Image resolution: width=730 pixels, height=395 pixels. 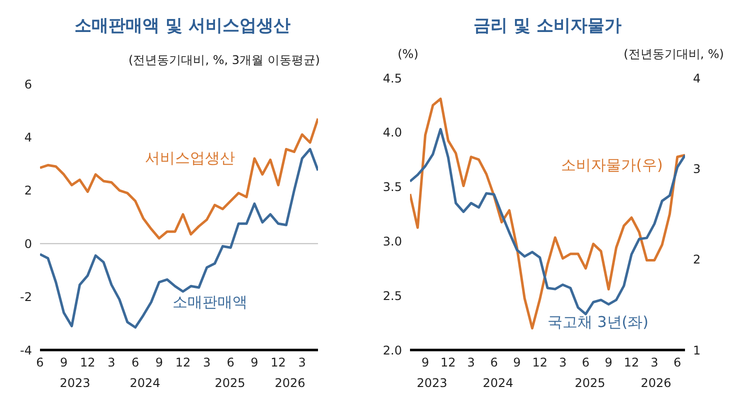 I want to click on y-tick-label: 4.5, so click(x=392, y=78).